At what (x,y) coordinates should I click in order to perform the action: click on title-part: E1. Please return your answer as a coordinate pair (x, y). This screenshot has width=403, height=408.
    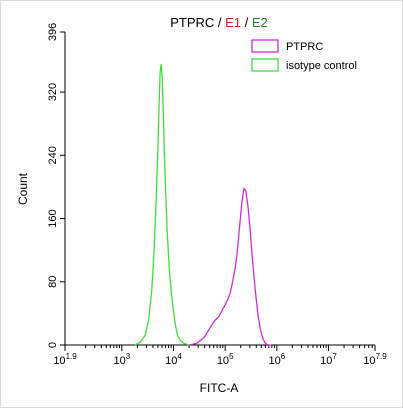
    Looking at the image, I should click on (233, 22).